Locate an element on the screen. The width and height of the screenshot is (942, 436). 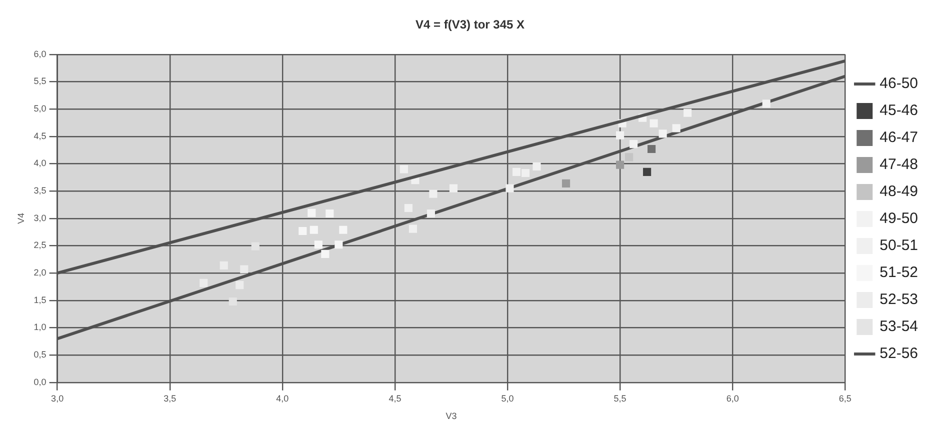
chart-title: V4 = f(V3) tor 345 X is located at coordinates (470, 25).